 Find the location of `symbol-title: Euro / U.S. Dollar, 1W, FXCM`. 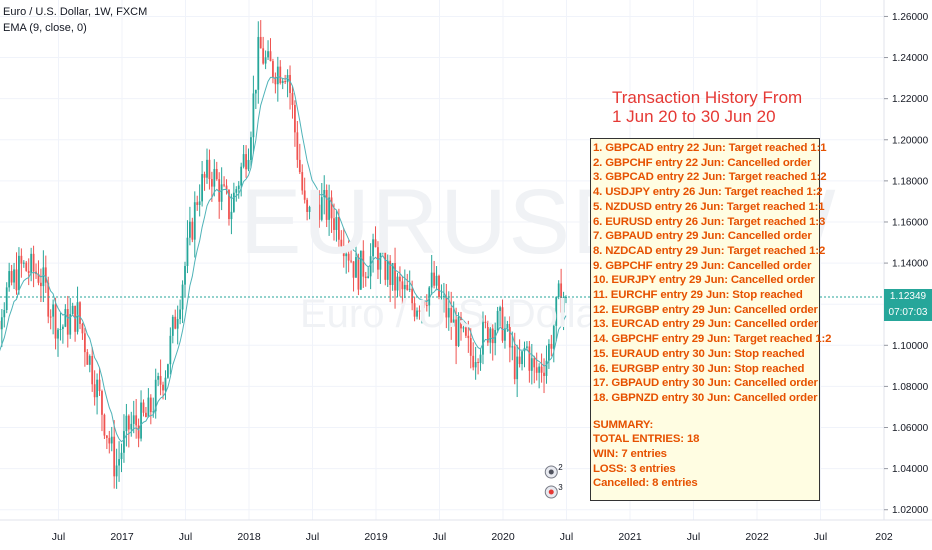

symbol-title: Euro / U.S. Dollar, 1W, FXCM is located at coordinates (75, 12).